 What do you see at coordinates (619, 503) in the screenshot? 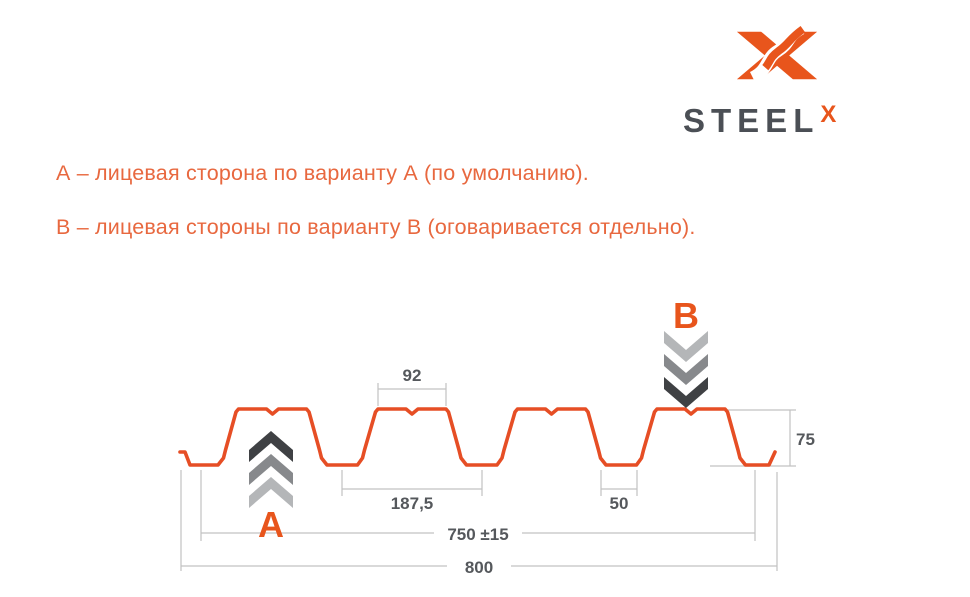
I see `dim-bottom-flange-value: 50` at bounding box center [619, 503].